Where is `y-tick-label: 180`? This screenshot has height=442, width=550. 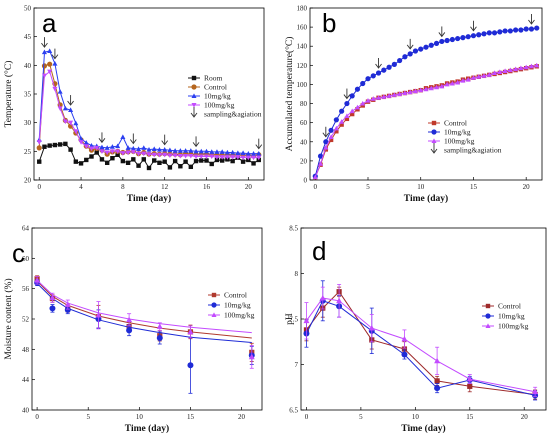
y-tick-label: 180 is located at coordinates (302, 9).